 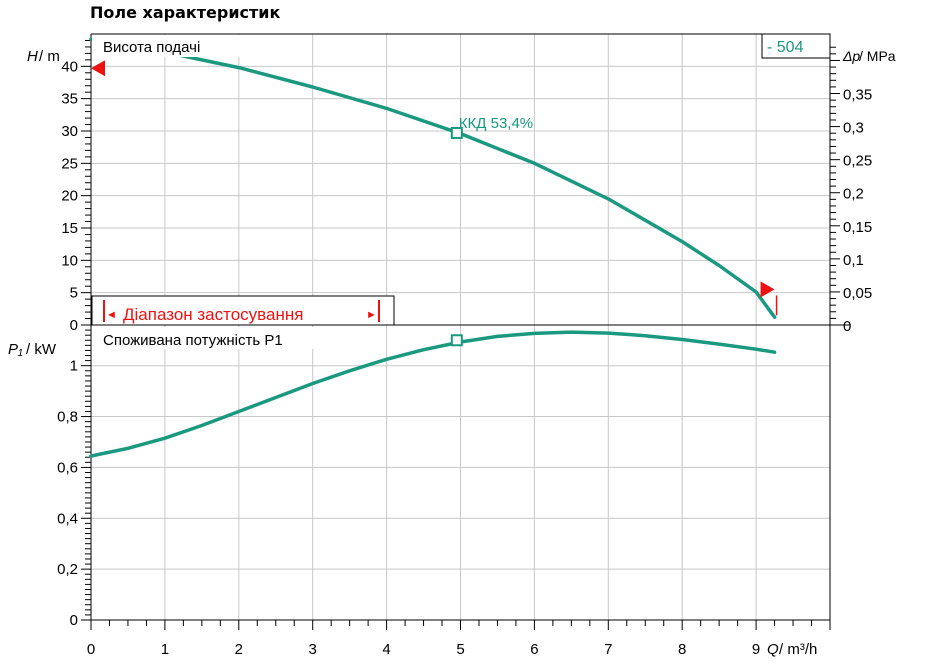 I want to click on head-tick-label: 15, so click(x=69, y=228).